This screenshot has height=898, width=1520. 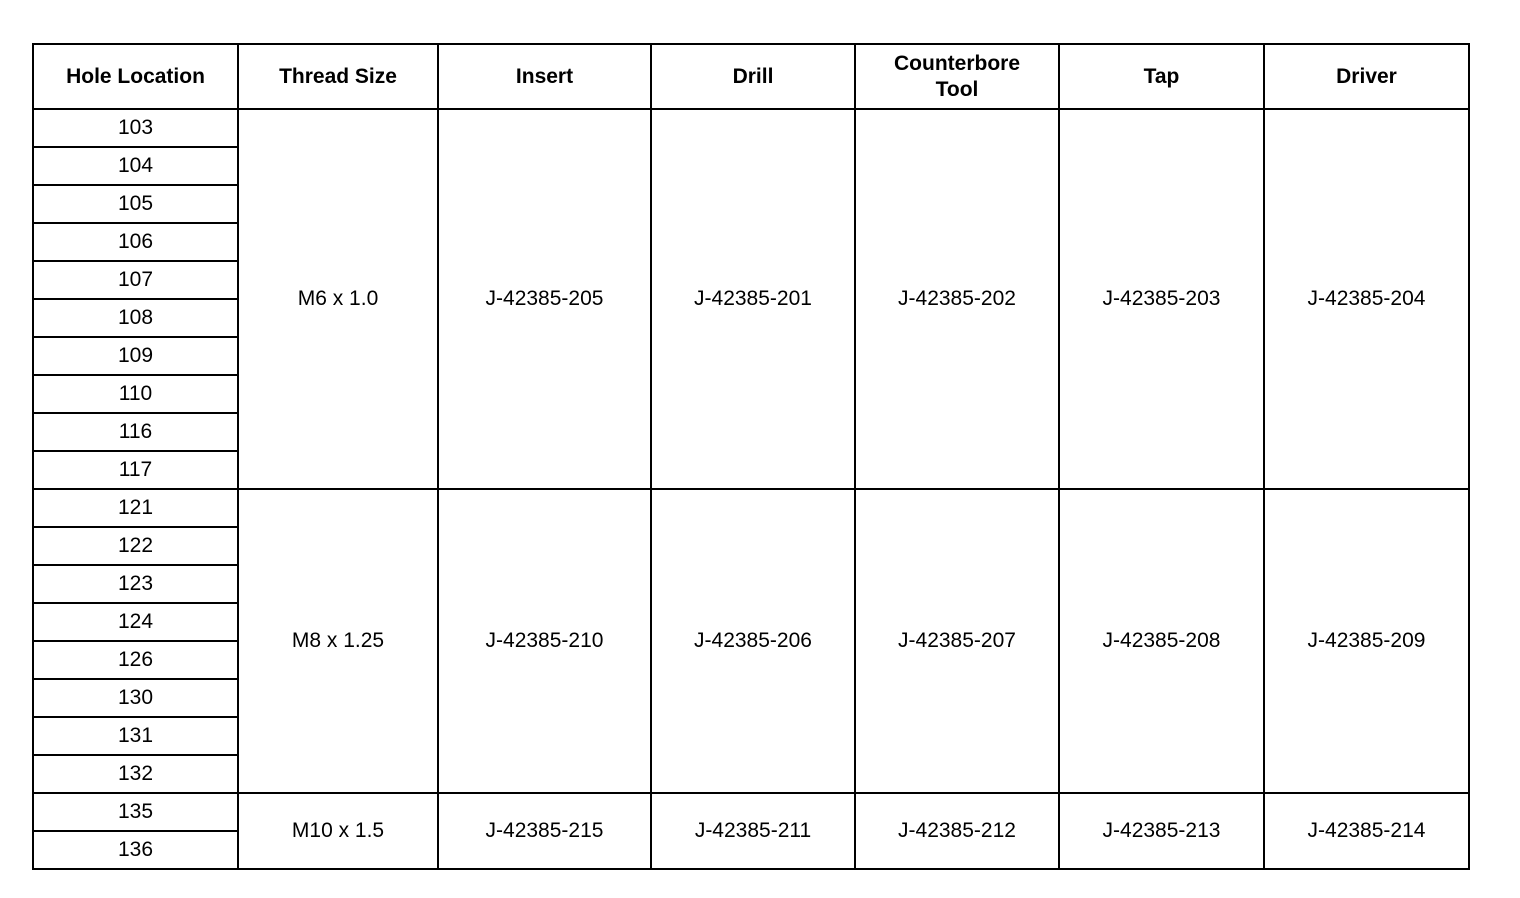 What do you see at coordinates (750, 432) in the screenshot?
I see `table-row: 116` at bounding box center [750, 432].